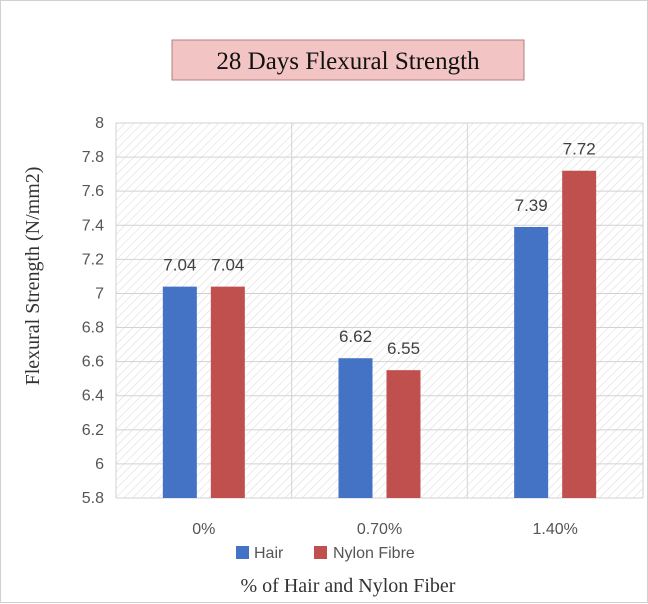  What do you see at coordinates (33, 276) in the screenshot?
I see `y-axis-label: Flexural Strength (N/mm2)` at bounding box center [33, 276].